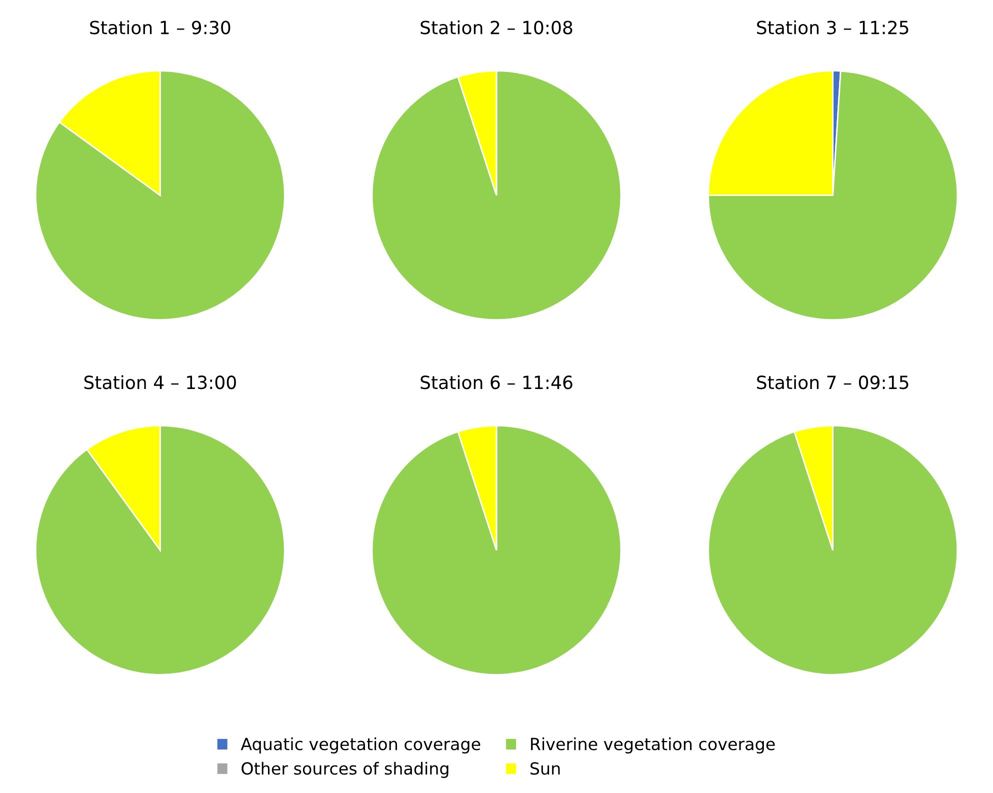 Image resolution: width=993 pixels, height=793 pixels. Describe the element at coordinates (832, 27) in the screenshot. I see `chart-title: Station 3 – 11:25` at that location.